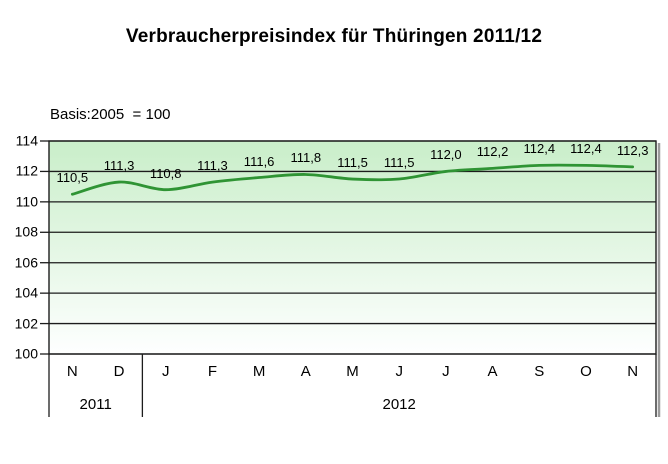 The width and height of the screenshot is (668, 464). What do you see at coordinates (119, 371) in the screenshot?
I see `month-label: D` at bounding box center [119, 371].